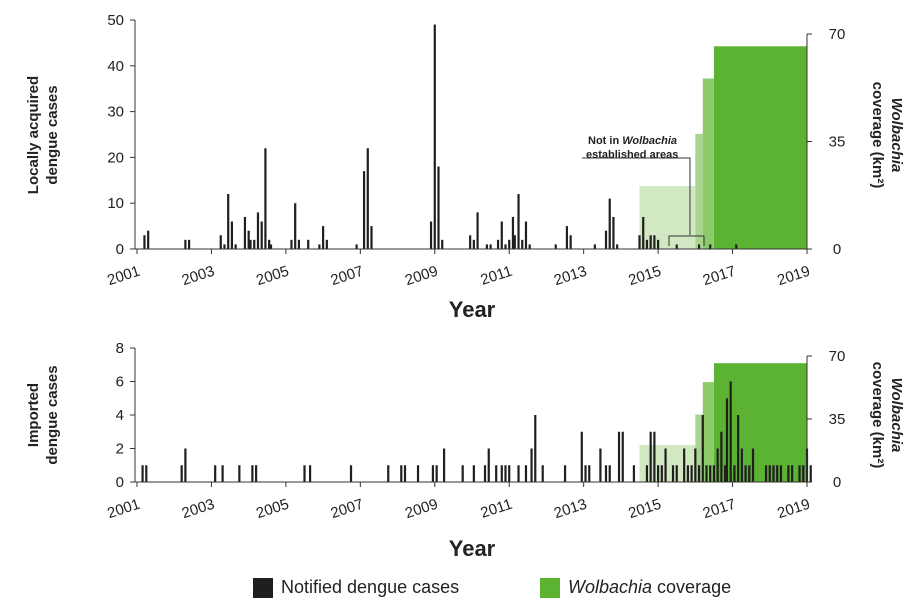  Describe the element at coordinates (837, 419) in the screenshot. I see `y2-tick-label: 35` at that location.